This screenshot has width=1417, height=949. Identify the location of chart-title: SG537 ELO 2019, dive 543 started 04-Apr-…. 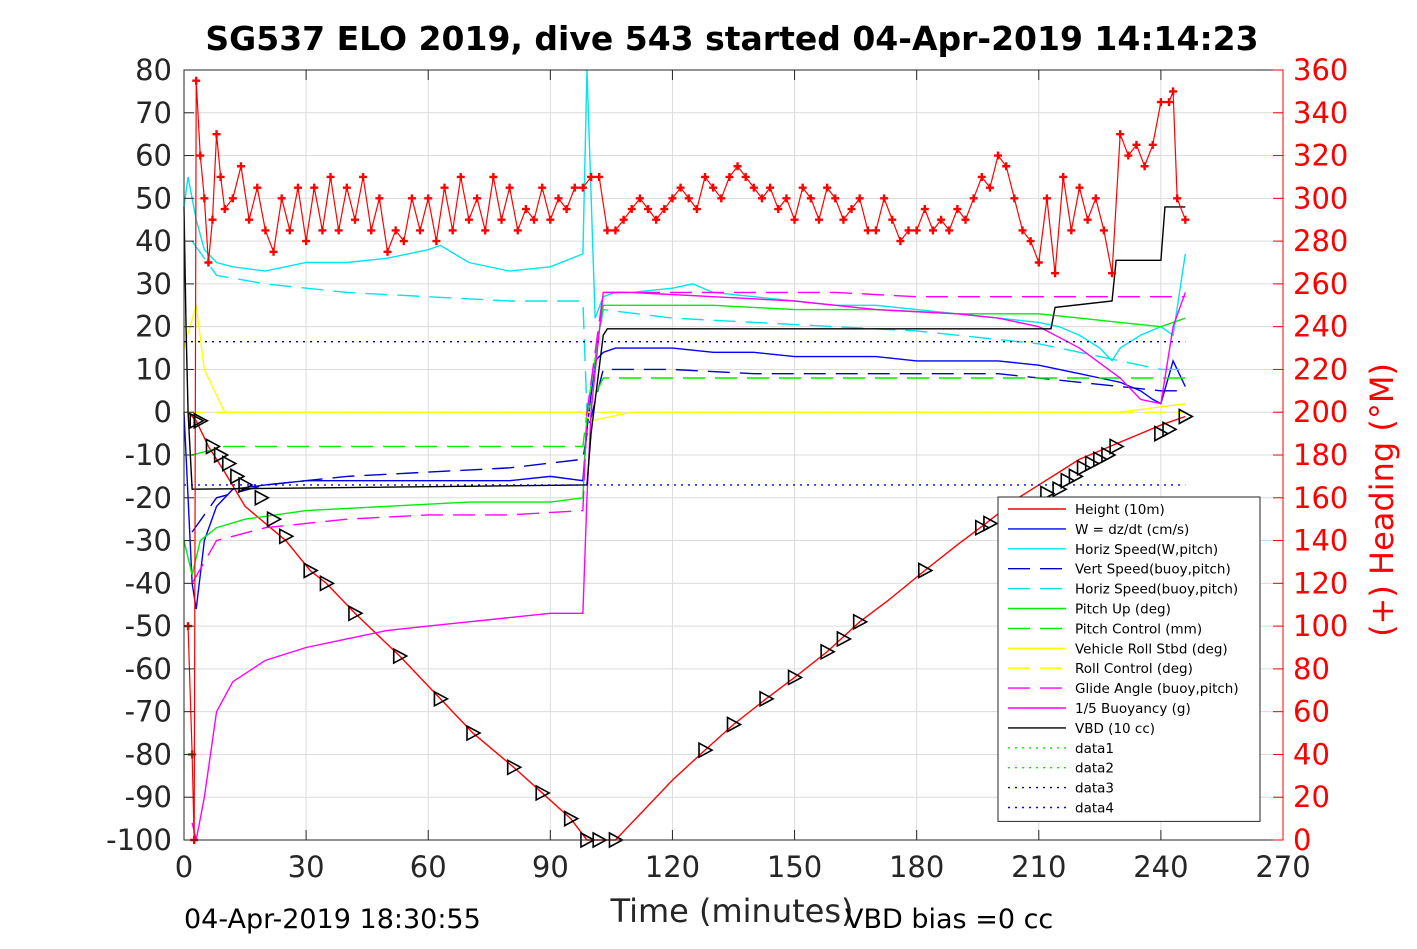
(731, 38).